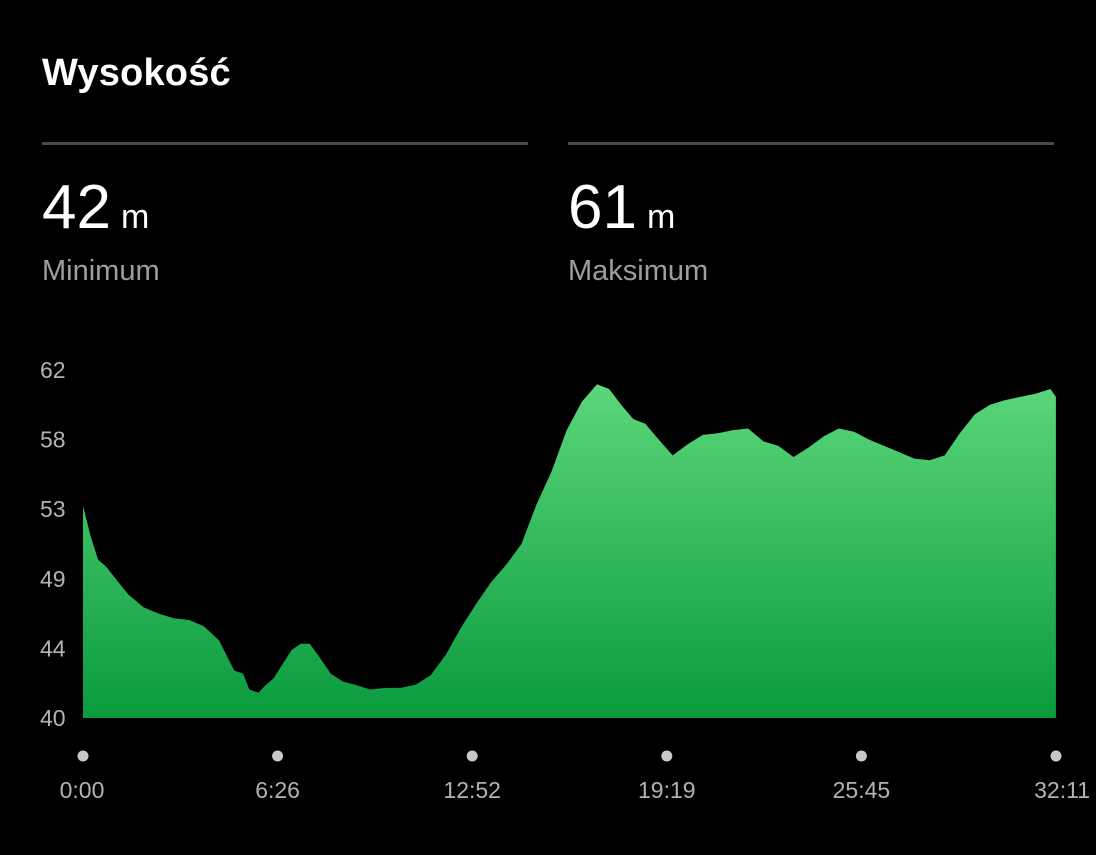 The width and height of the screenshot is (1096, 855). What do you see at coordinates (602, 207) in the screenshot?
I see `maximum-value: 61` at bounding box center [602, 207].